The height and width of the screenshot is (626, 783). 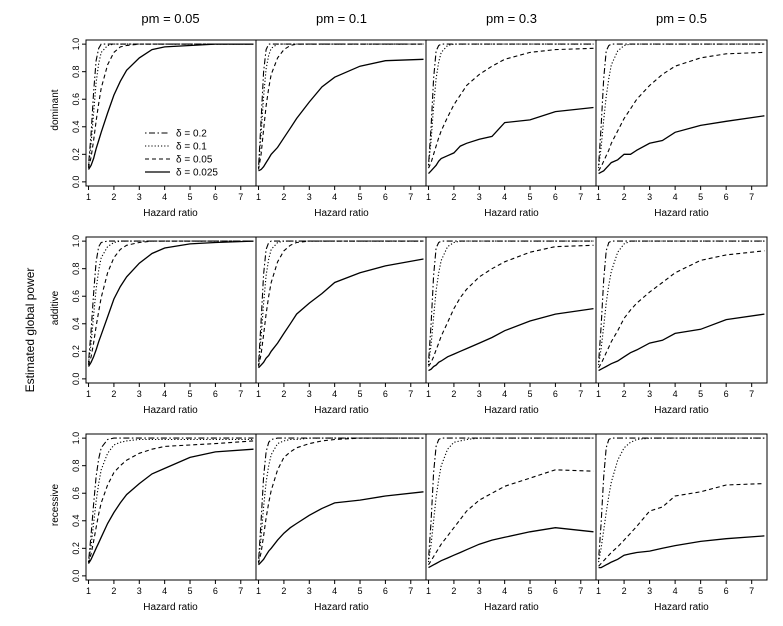 I want to click on panel-r2c4: 1 2 3 4 5 6 7, so click(x=681, y=317).